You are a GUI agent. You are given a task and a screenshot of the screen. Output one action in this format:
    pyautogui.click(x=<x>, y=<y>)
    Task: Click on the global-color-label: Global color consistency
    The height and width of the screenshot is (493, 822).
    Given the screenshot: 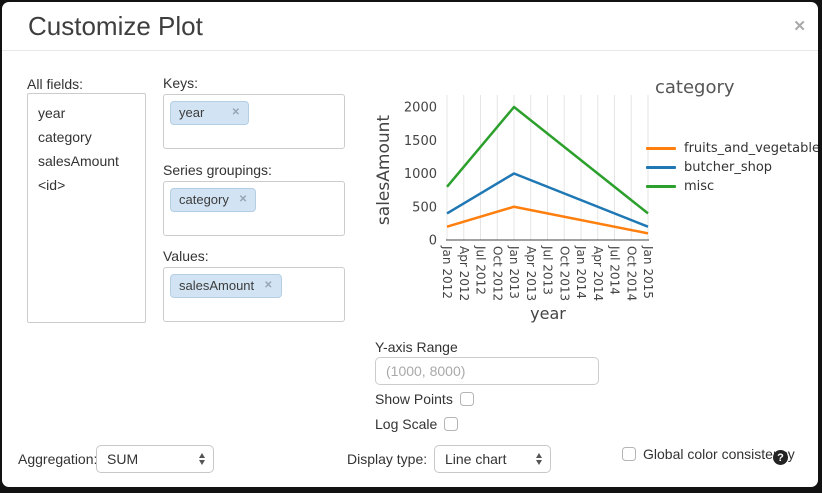 What is the action you would take?
    pyautogui.click(x=719, y=454)
    